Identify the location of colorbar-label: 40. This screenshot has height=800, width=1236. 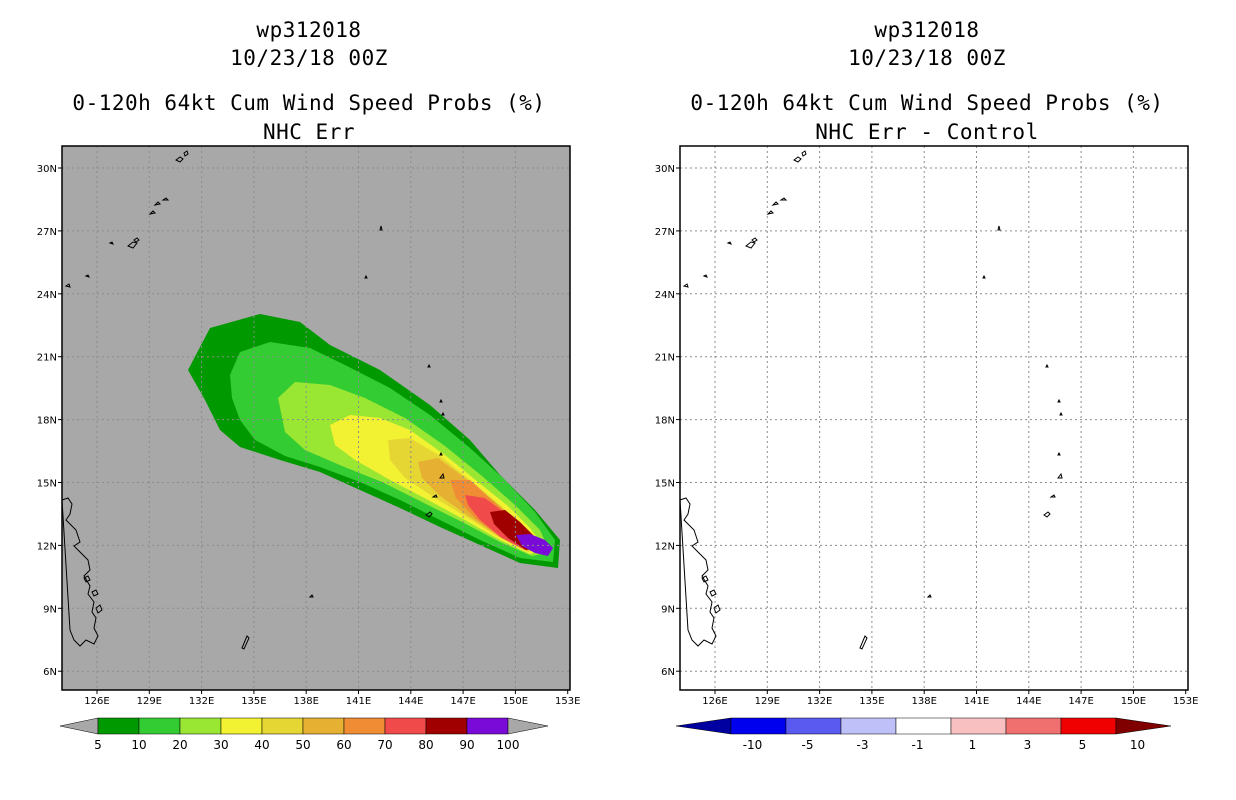
(261, 745).